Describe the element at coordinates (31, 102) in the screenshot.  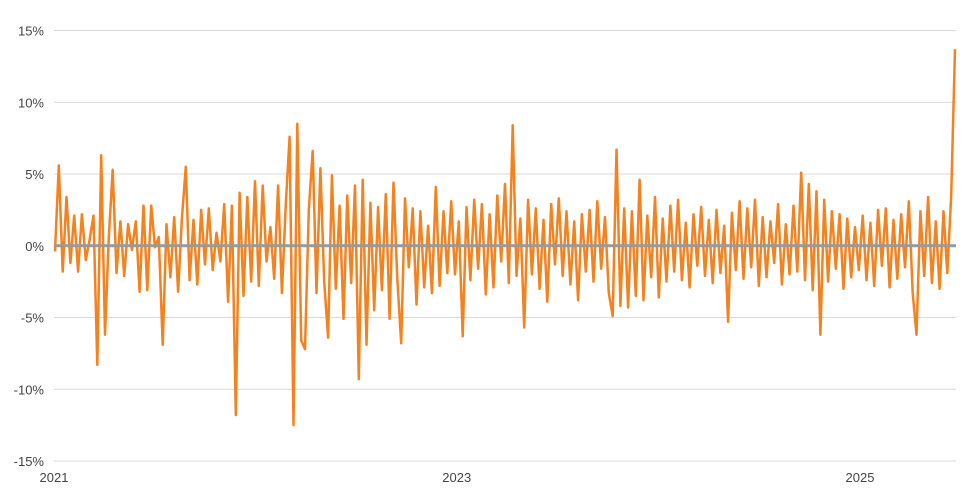
I see `y-tick-label: 10%` at that location.